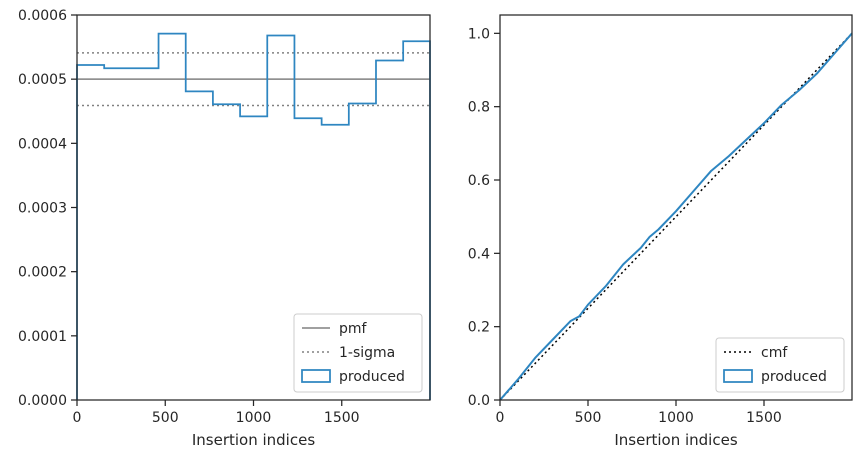  Describe the element at coordinates (42, 144) in the screenshot. I see `y-tick-label: 0.0004` at that location.